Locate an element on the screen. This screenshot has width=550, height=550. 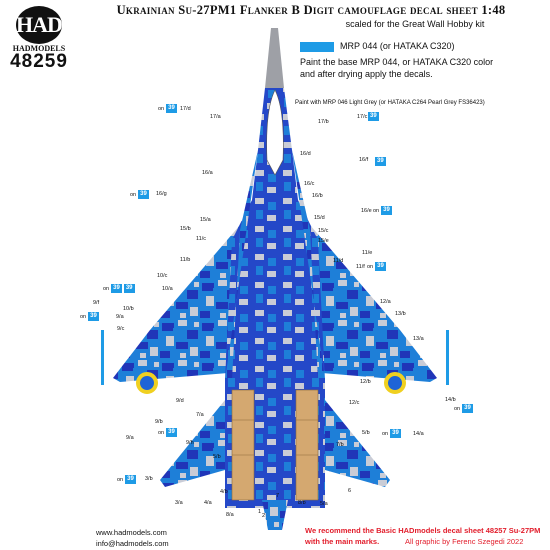
decal-label: 15/e is located at coordinates (323, 241).